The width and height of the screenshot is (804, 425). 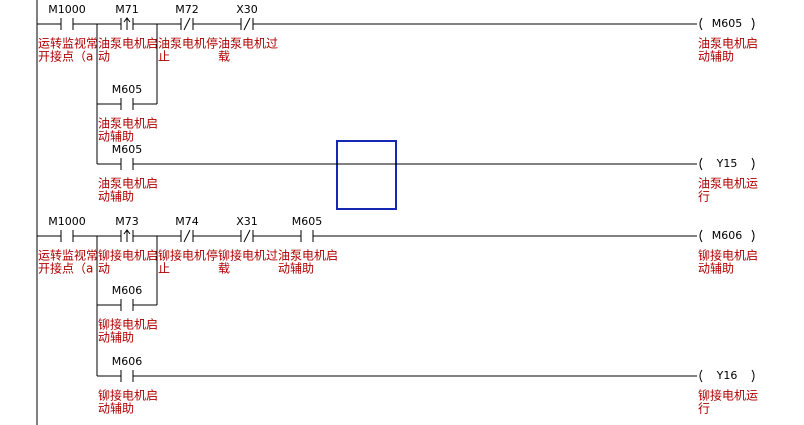 What do you see at coordinates (187, 221) in the screenshot?
I see `device-label: M74` at bounding box center [187, 221].